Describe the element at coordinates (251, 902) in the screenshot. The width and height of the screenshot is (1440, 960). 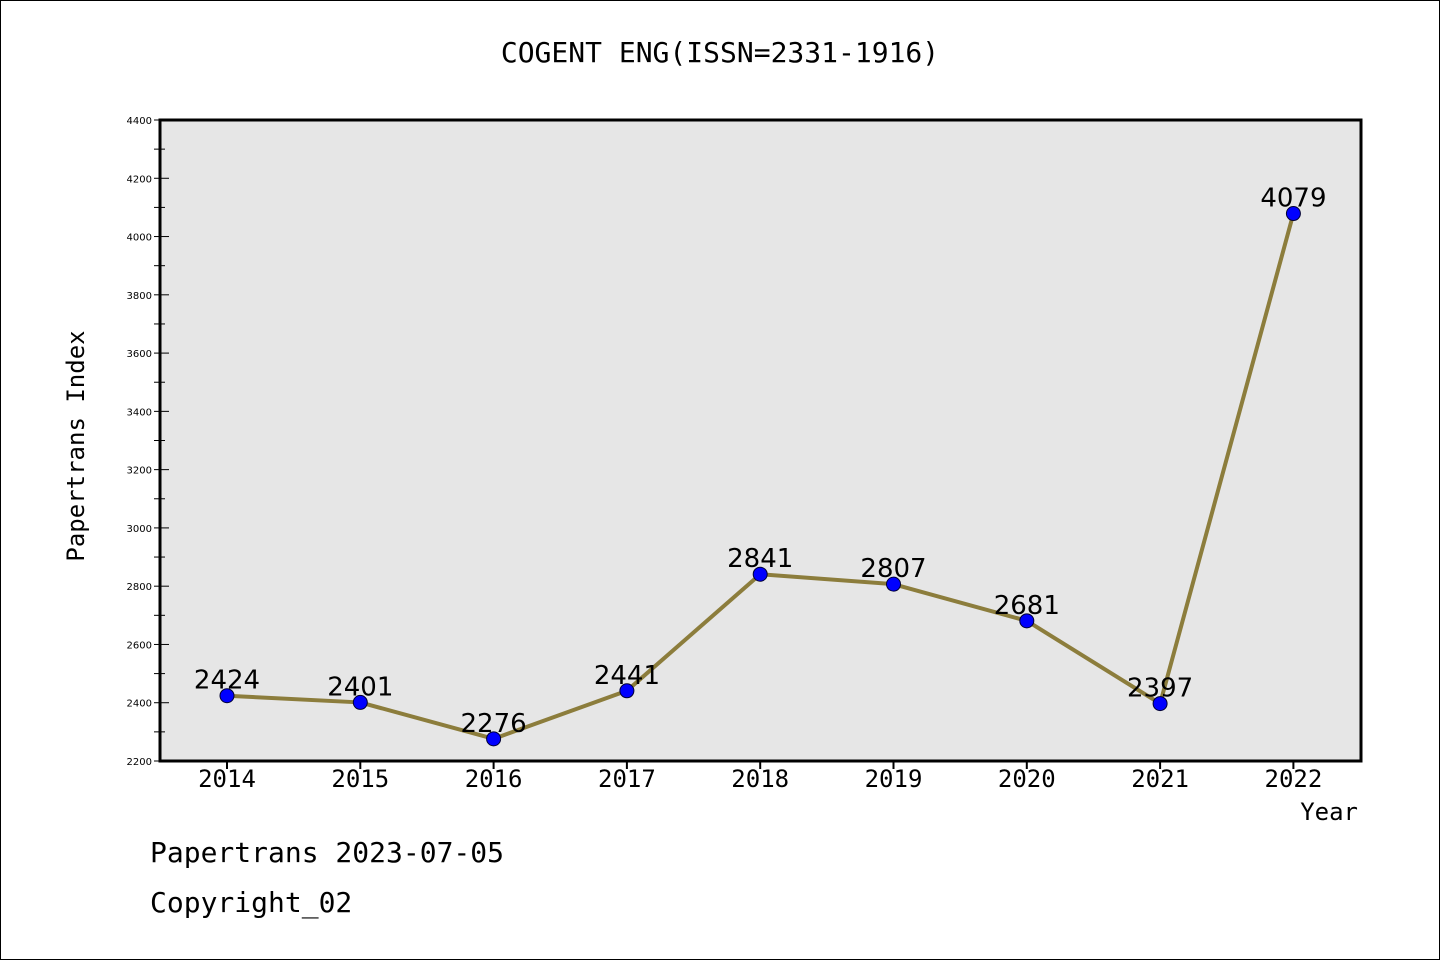
I see `footer-copyright: Copyright_02` at that location.